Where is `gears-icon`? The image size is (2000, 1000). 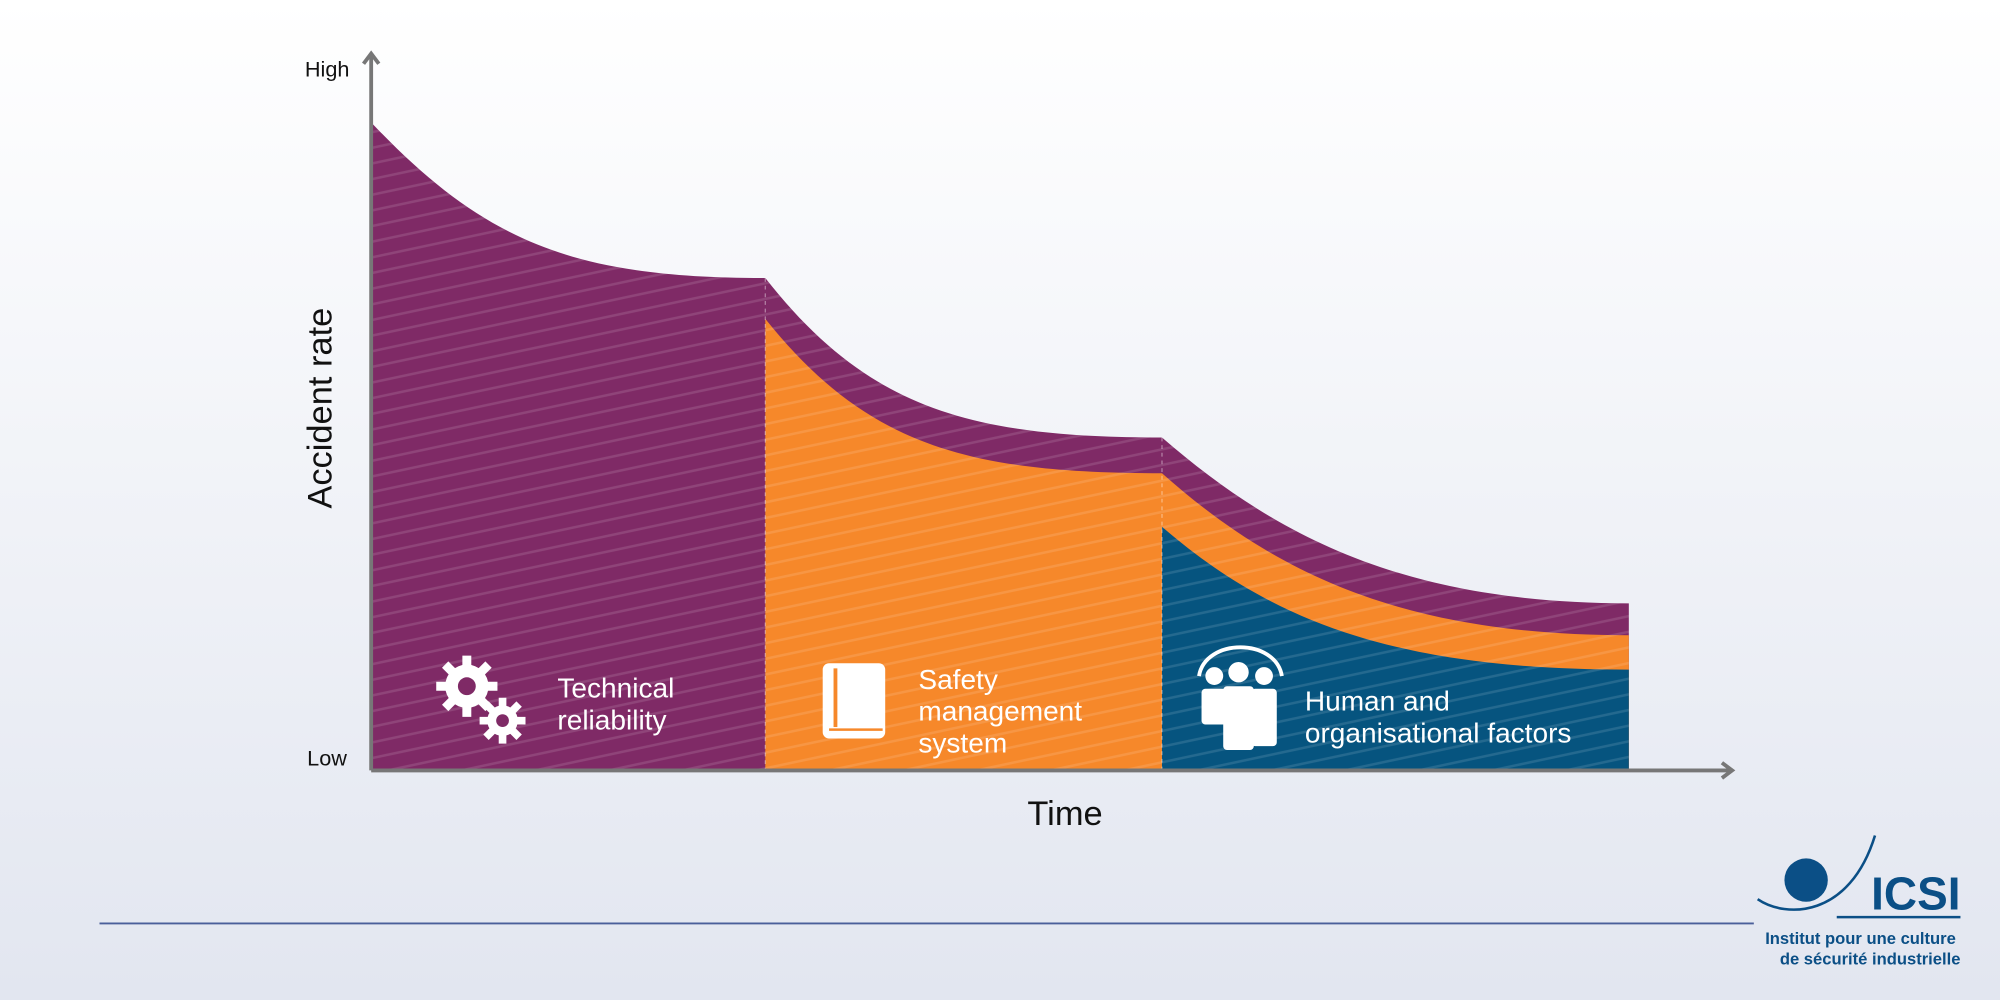
gears-icon is located at coordinates (481, 699).